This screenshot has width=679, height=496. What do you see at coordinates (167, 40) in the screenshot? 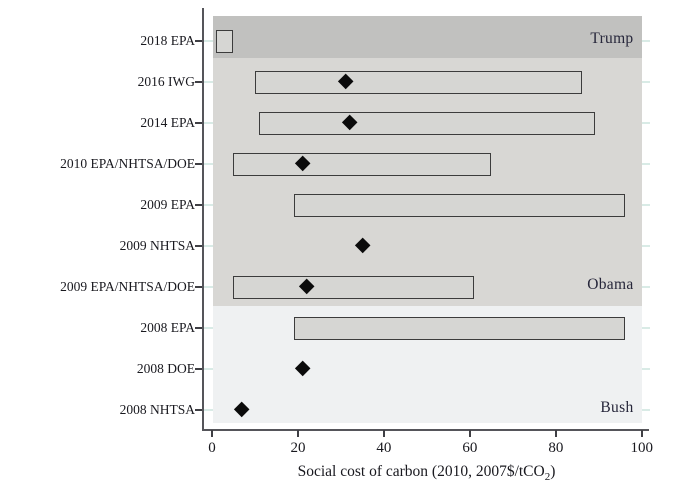
I see `y-axis-label: 2018 EPA` at bounding box center [167, 40].